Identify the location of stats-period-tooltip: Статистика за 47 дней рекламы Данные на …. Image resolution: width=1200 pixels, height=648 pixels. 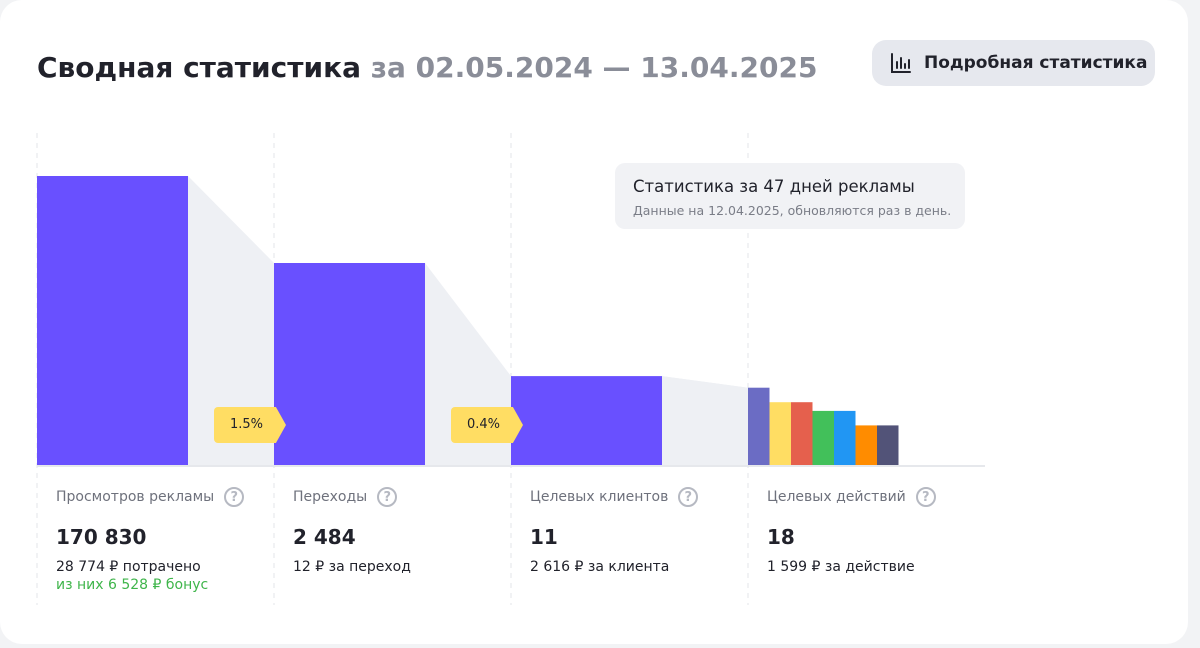
(790, 196).